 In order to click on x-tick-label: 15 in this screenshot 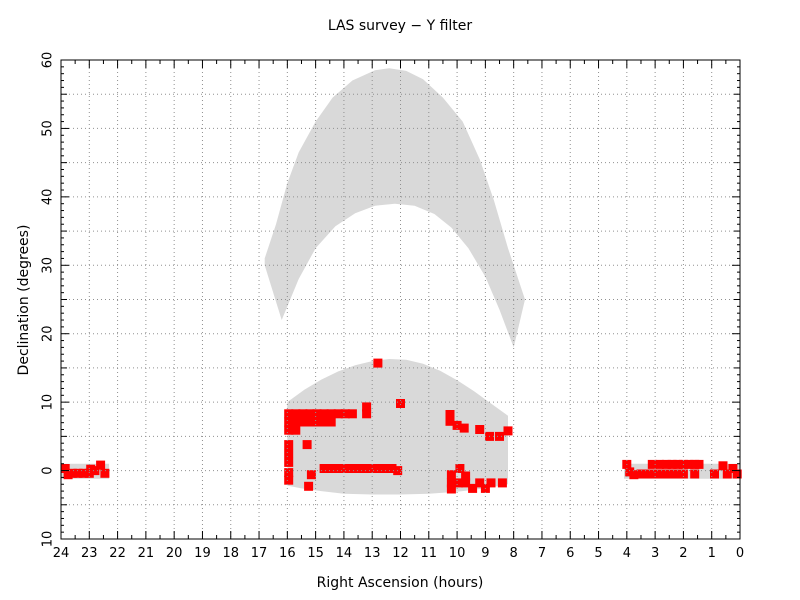, I will do `click(315, 553)`.